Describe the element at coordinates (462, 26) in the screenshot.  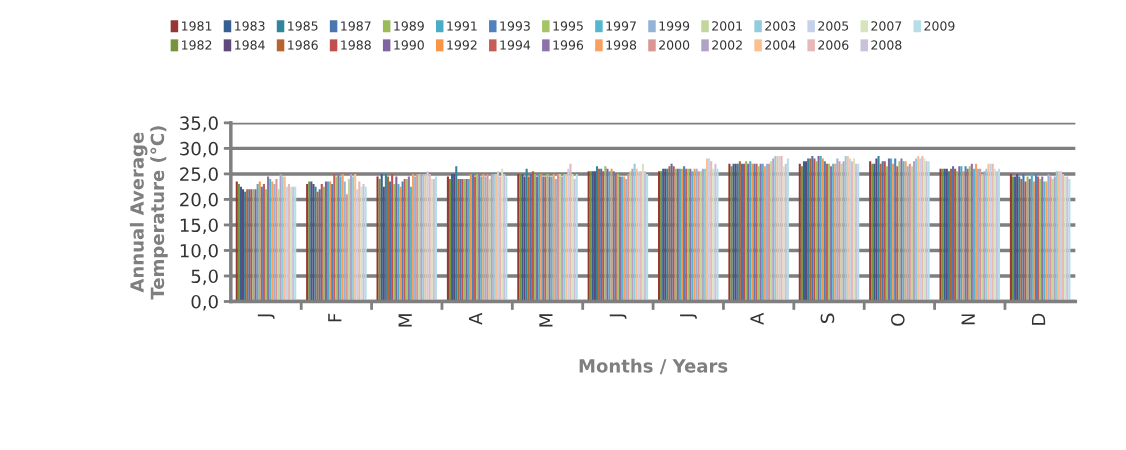
I see `legend-label: 1991` at that location.